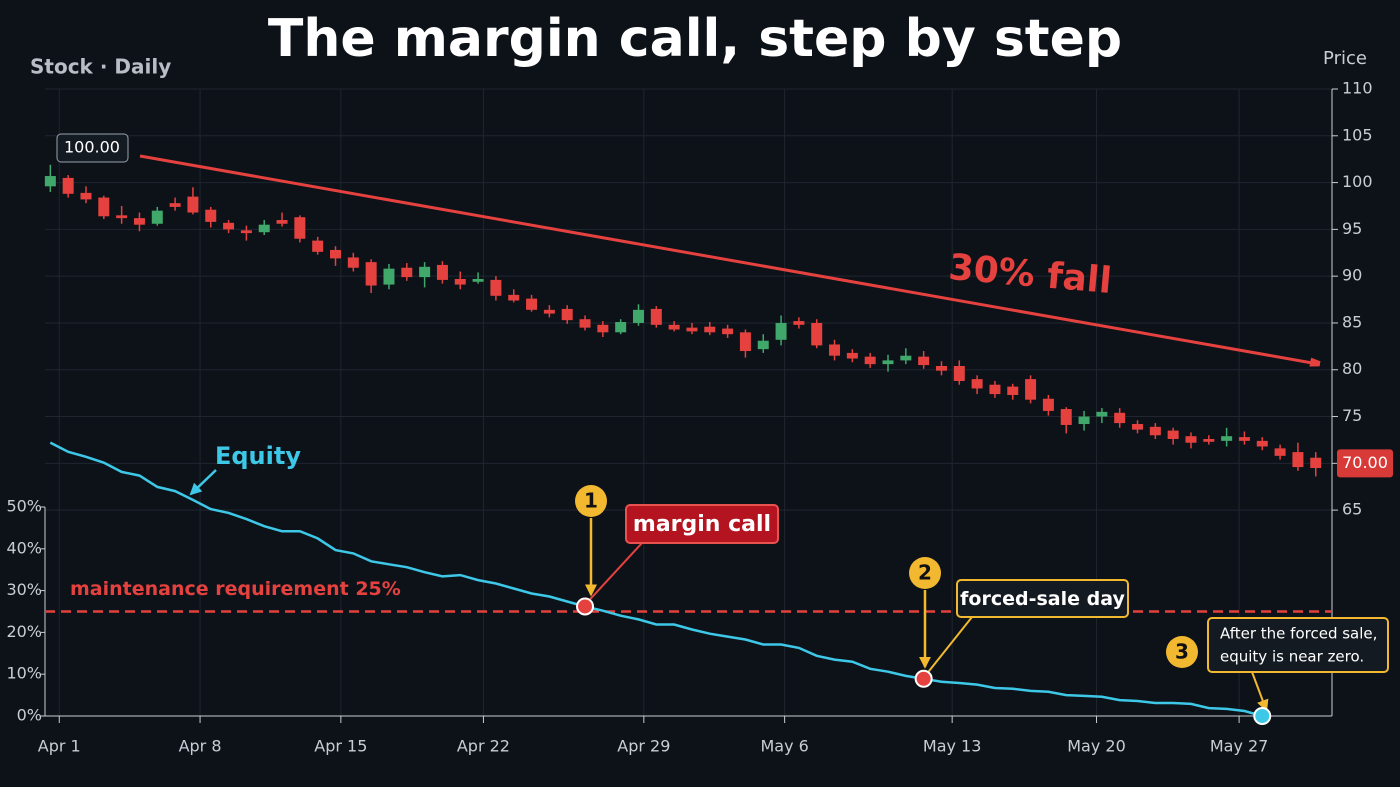  What do you see at coordinates (203, 482) in the screenshot?
I see `legend-arrow` at bounding box center [203, 482].